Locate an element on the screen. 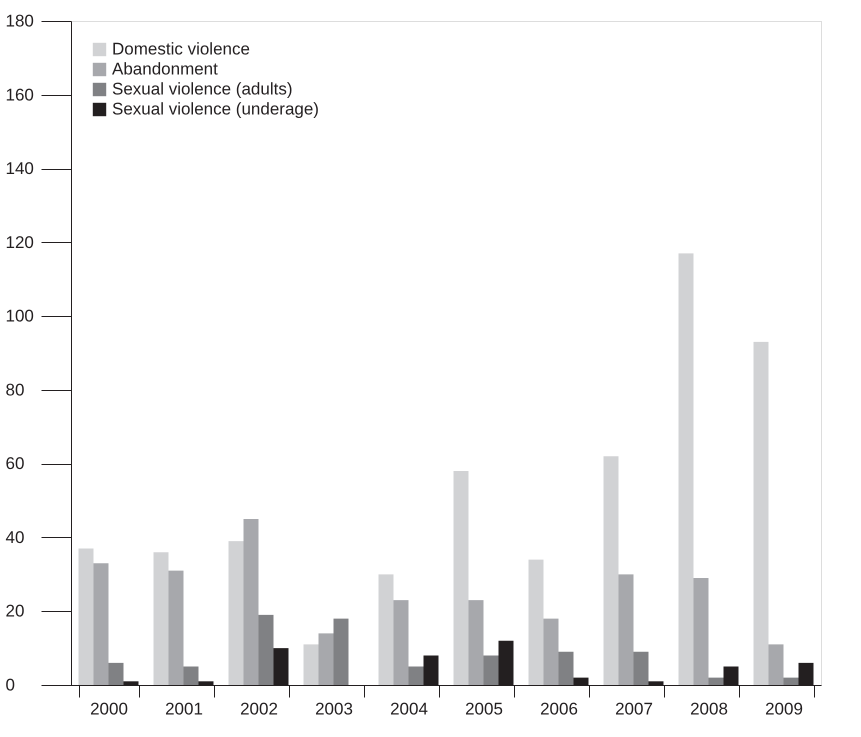  y-tick-label: 40 is located at coordinates (15, 537).